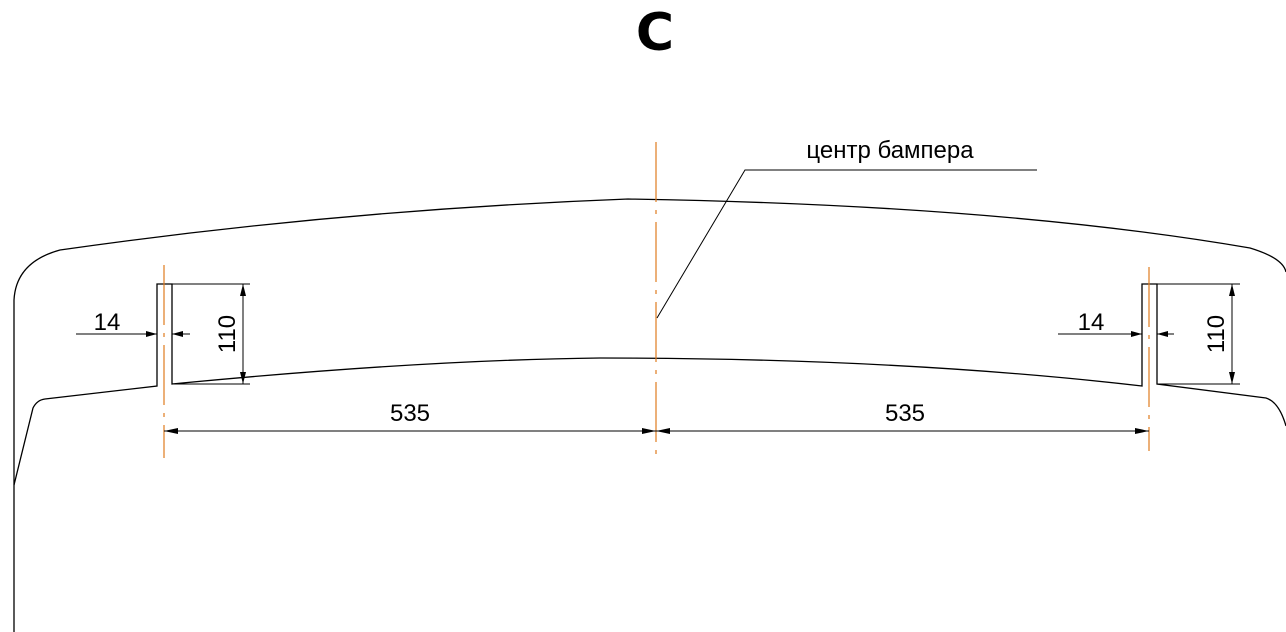  What do you see at coordinates (1142, 431) in the screenshot?
I see `dim-offset-right-arrow-end` at bounding box center [1142, 431].